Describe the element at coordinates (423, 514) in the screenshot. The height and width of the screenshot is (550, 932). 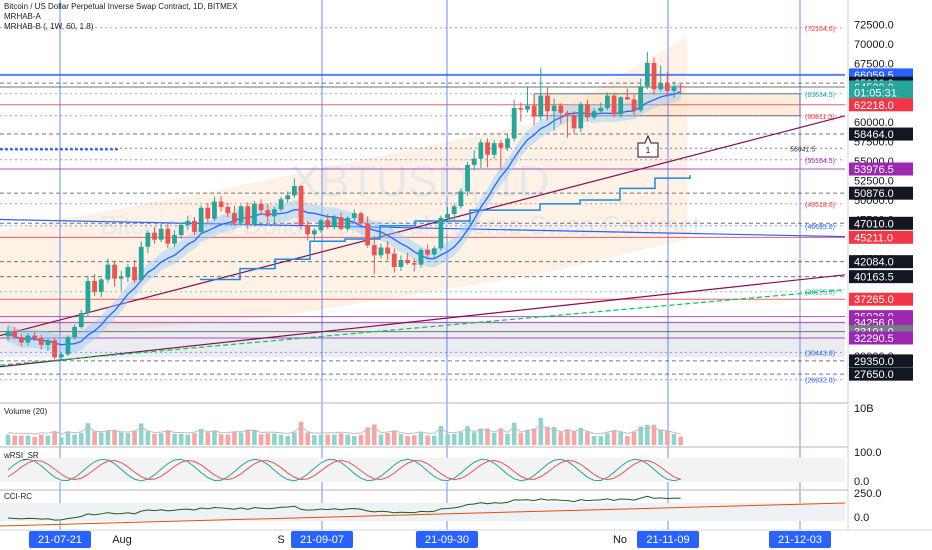
I see `cci-signal` at that location.